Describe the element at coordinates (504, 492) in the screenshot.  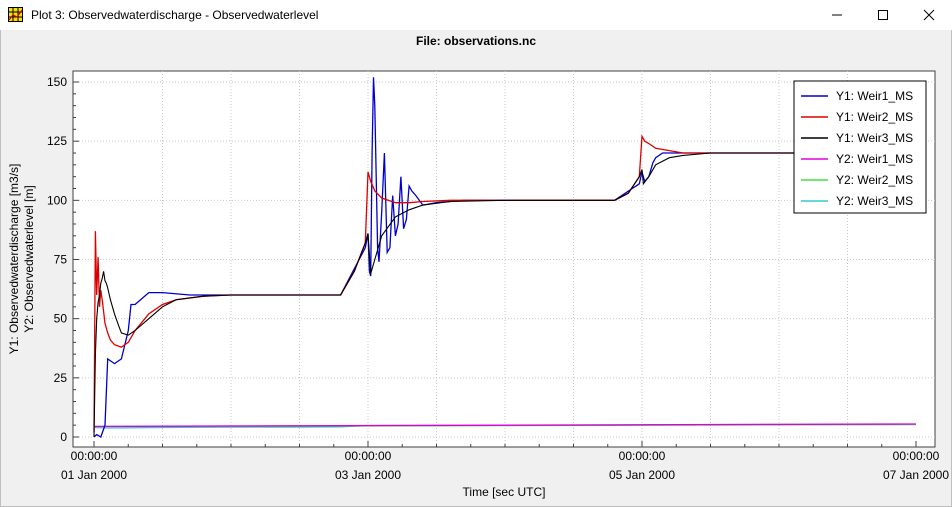
I see `x-axis-label: Time [sec UTC]` at that location.